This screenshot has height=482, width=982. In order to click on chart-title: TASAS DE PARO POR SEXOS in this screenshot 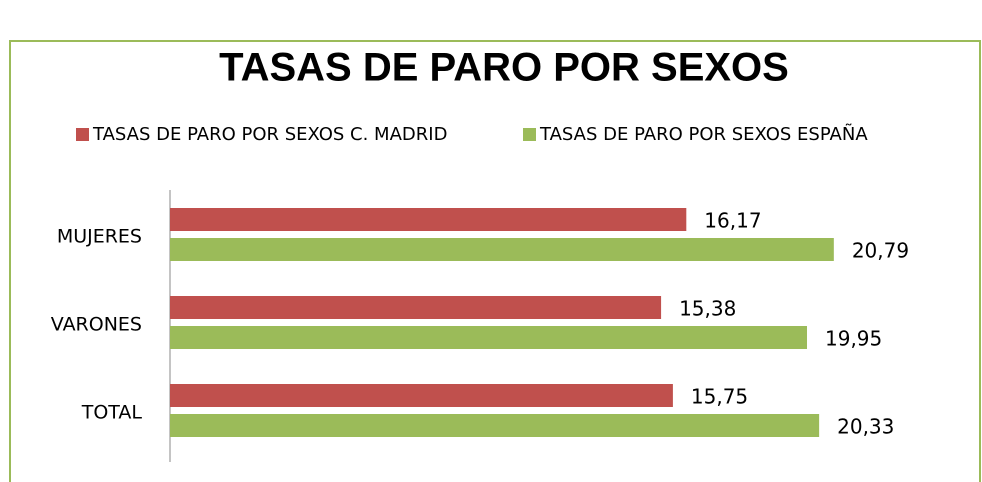, I will do `click(504, 68)`.